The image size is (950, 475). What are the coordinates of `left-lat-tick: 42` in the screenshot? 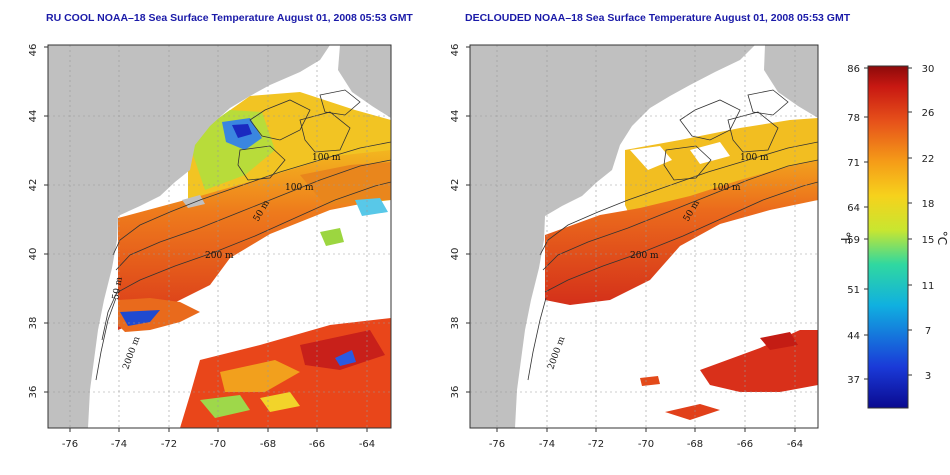 It's located at (33, 185).